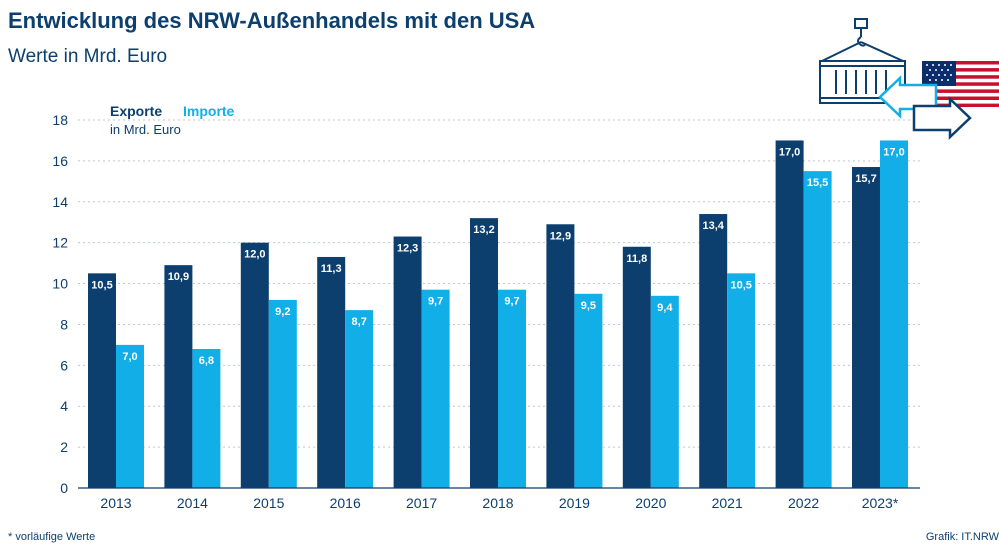 The height and width of the screenshot is (550, 999). I want to click on label-exporte-2016: 11,3, so click(331, 269).